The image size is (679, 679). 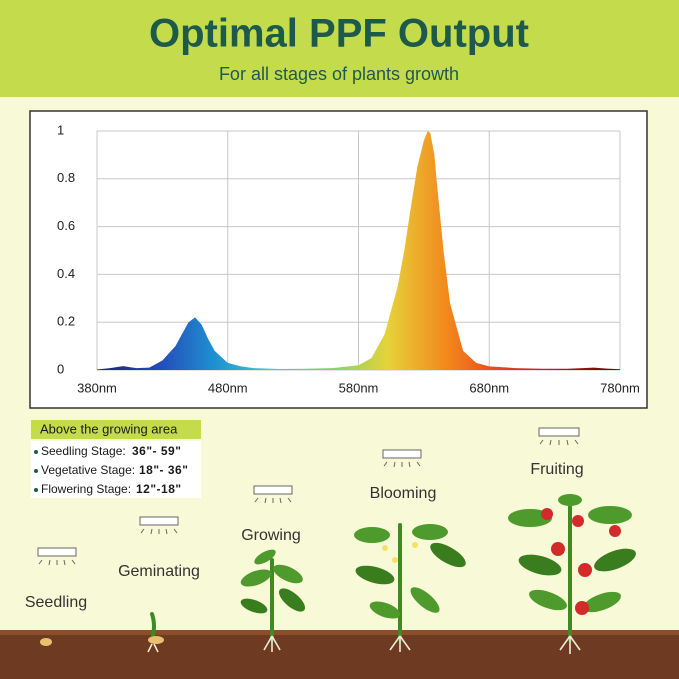 What do you see at coordinates (159, 571) in the screenshot?
I see `plant-label: Geminating` at bounding box center [159, 571].